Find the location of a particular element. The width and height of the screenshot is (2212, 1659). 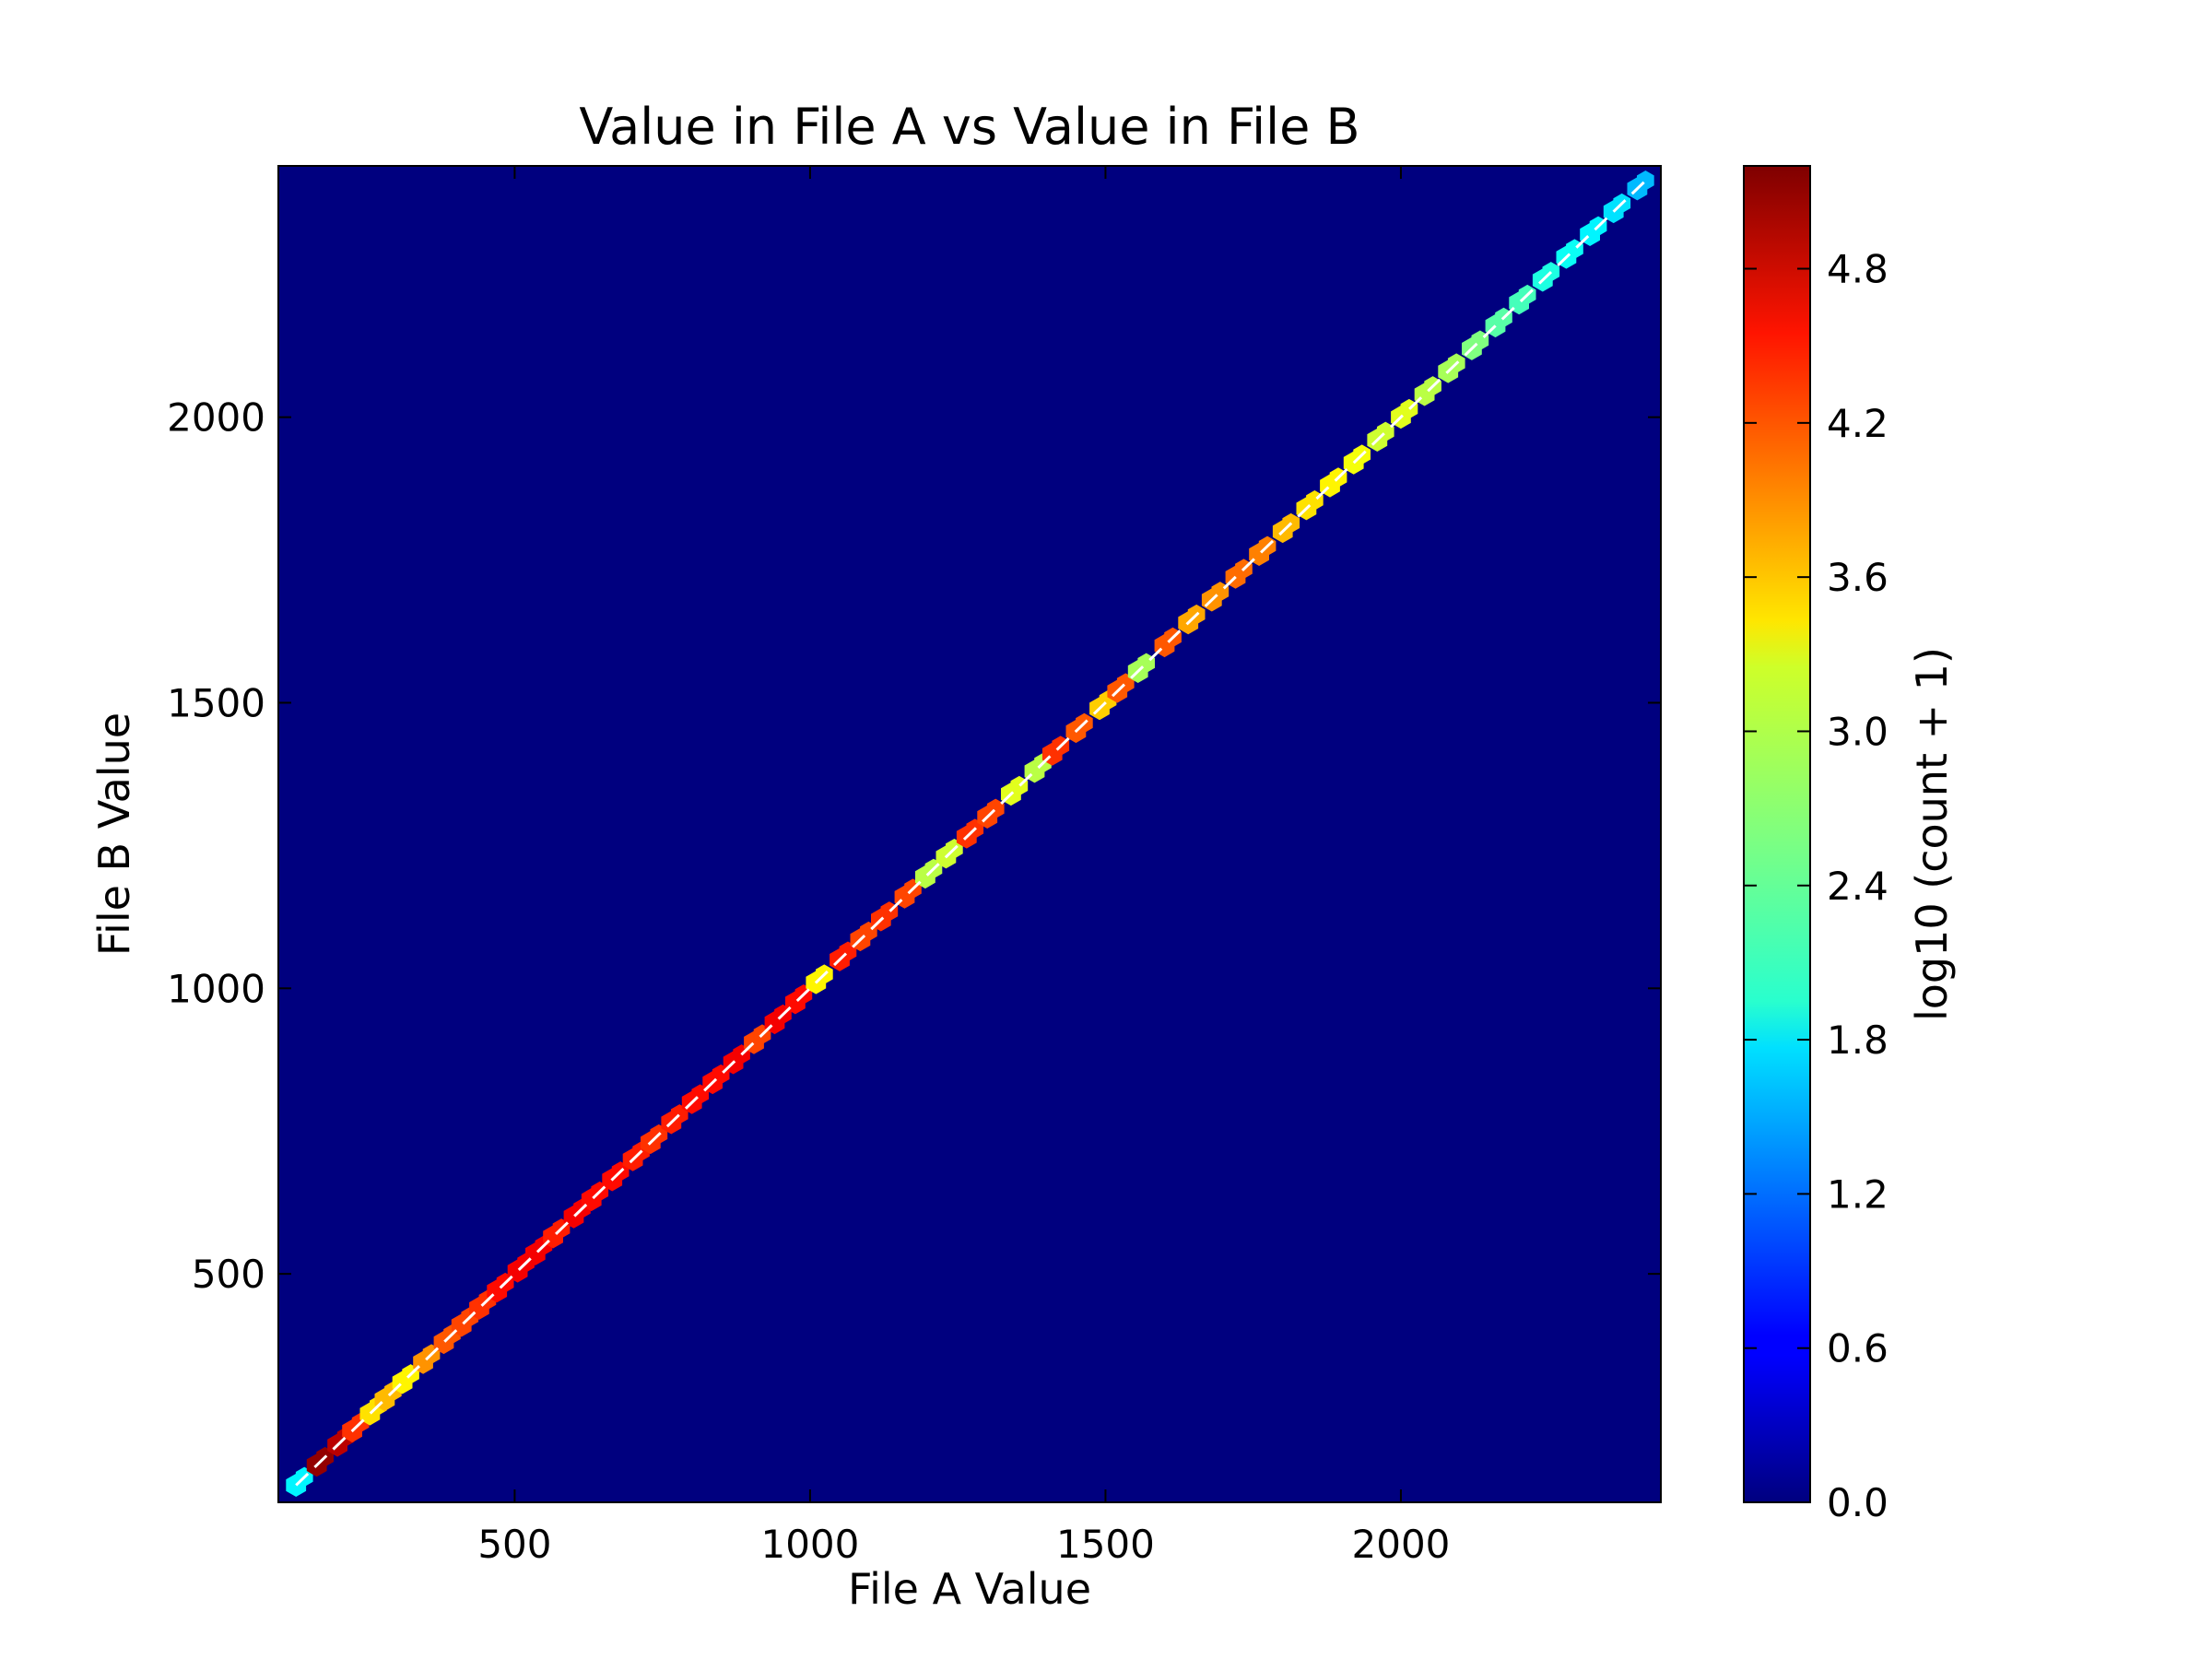

x-tick-label: 2000 is located at coordinates (1401, 1544).